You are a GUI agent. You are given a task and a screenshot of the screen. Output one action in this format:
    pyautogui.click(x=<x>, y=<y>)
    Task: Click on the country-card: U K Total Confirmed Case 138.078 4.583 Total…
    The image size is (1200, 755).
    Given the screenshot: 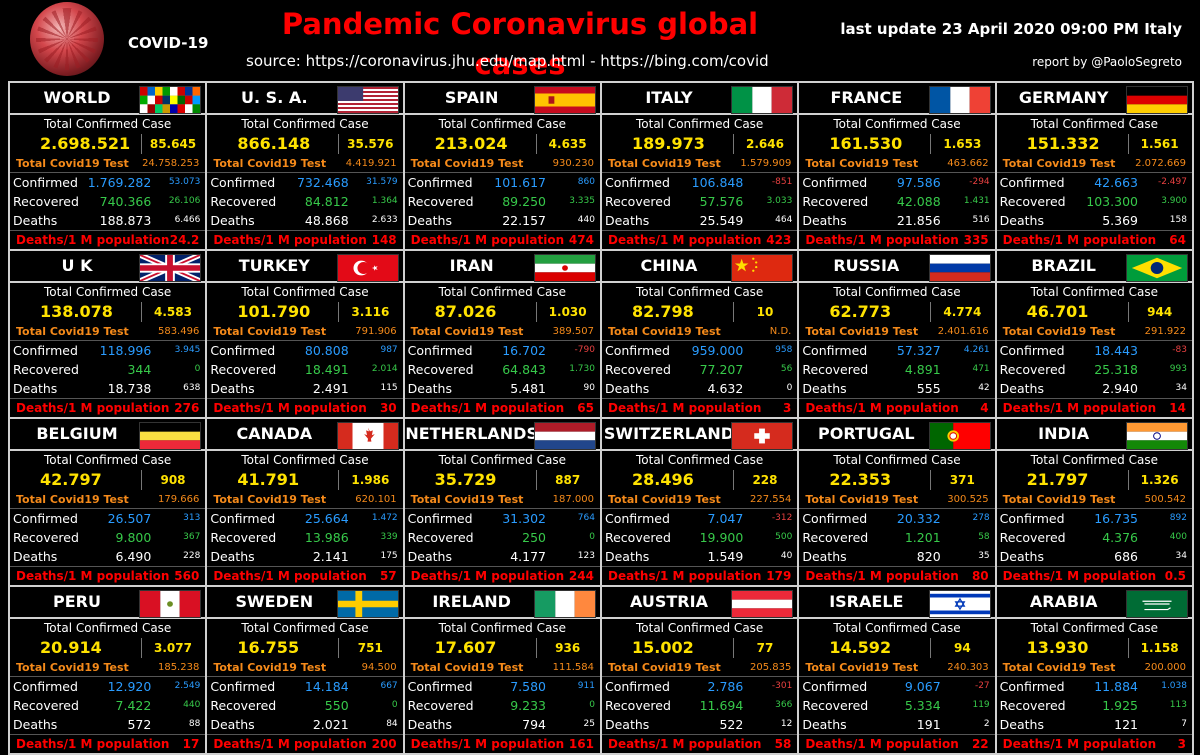 What is the action you would take?
    pyautogui.click(x=108, y=334)
    